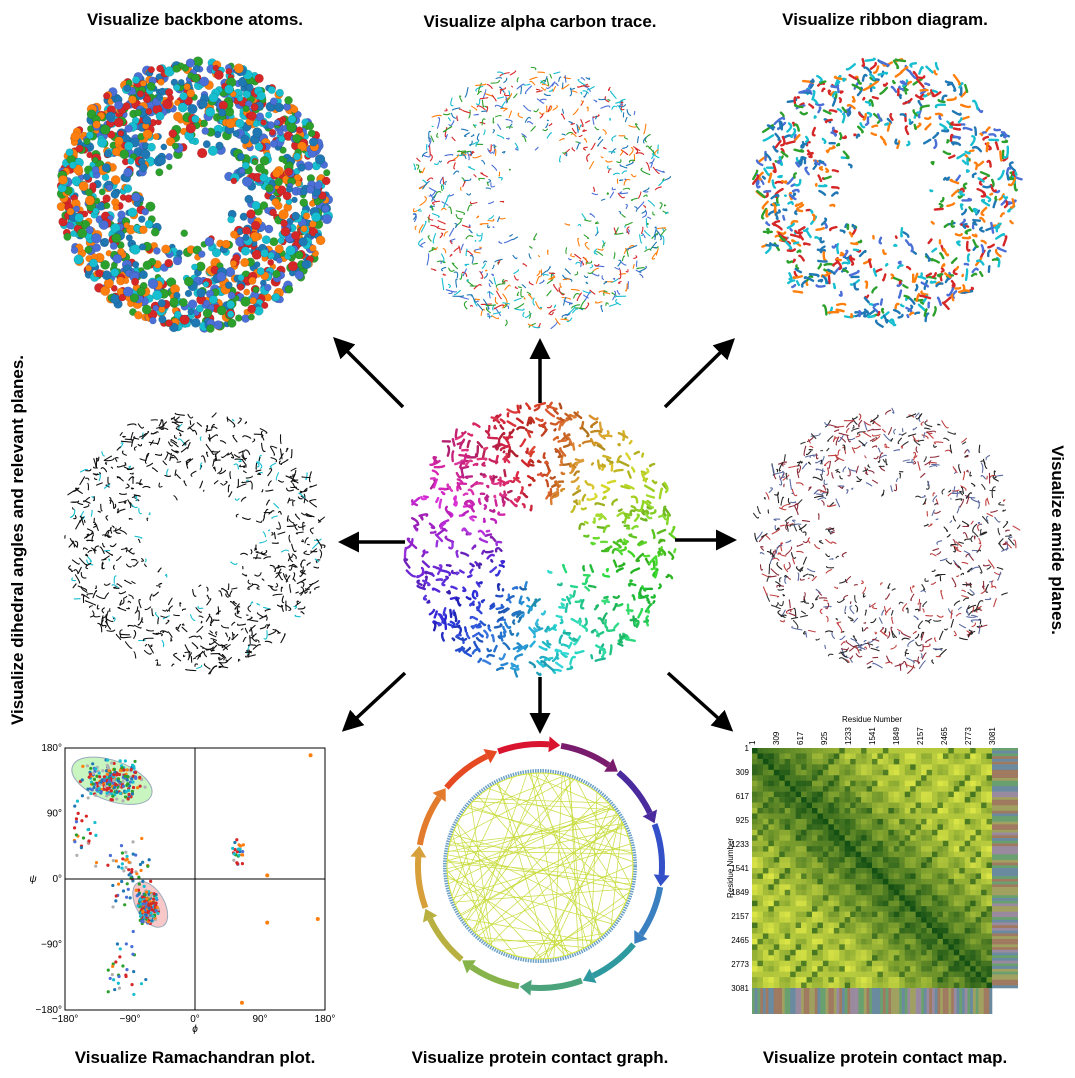  What do you see at coordinates (872, 719) in the screenshot?
I see `x-axis-label: Residue Number` at bounding box center [872, 719].